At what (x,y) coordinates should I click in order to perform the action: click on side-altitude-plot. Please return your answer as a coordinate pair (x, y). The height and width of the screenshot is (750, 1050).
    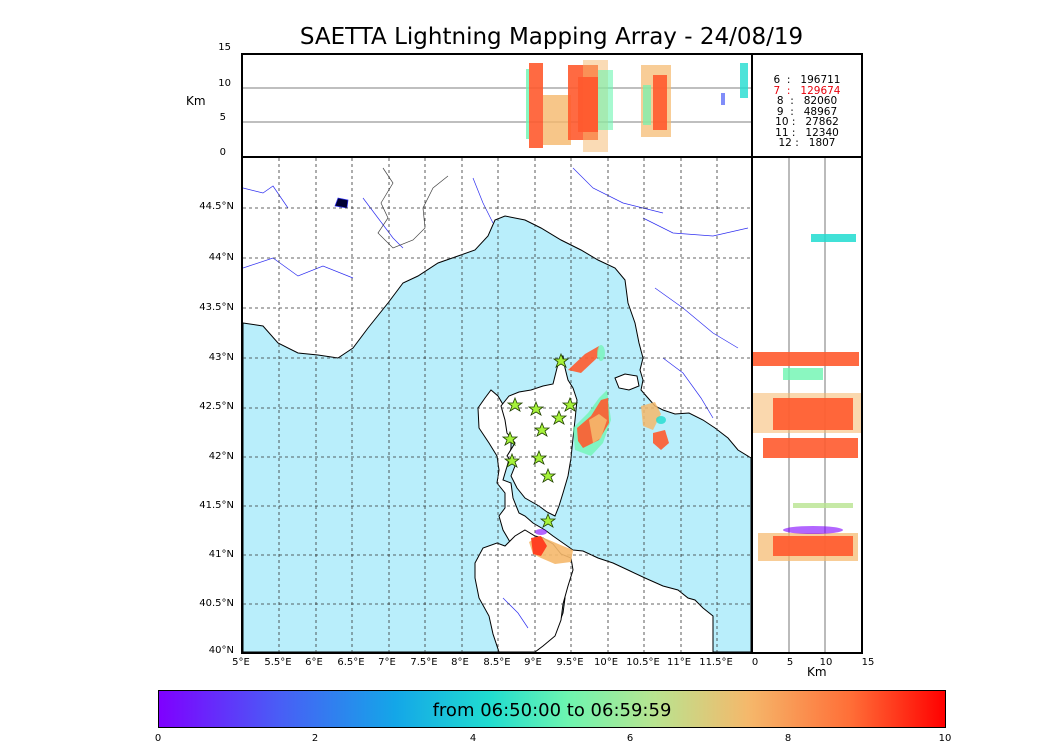
    Looking at the image, I should click on (807, 405).